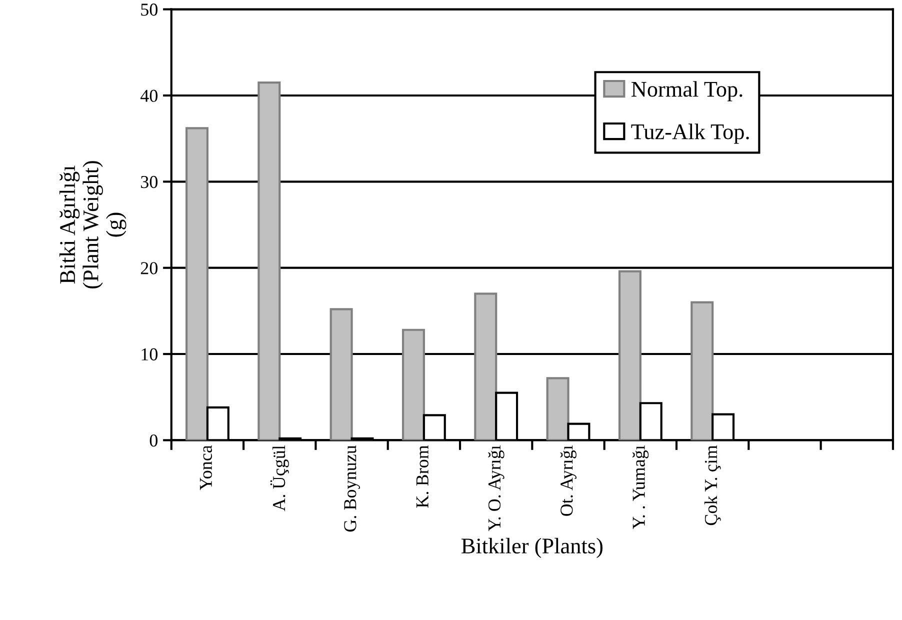  What do you see at coordinates (712, 485) in the screenshot?
I see `x-tick-label: Çok Y. çim` at bounding box center [712, 485].